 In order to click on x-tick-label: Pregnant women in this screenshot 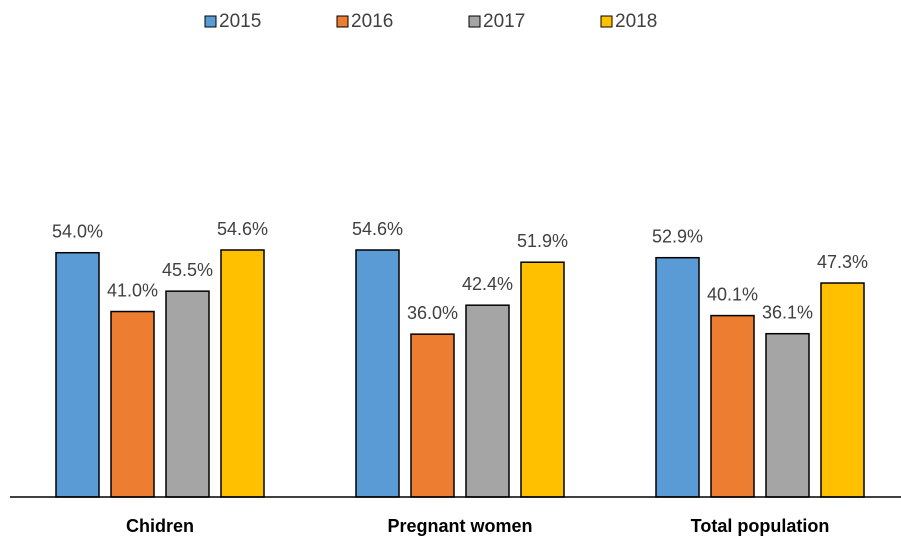, I will do `click(459, 526)`.